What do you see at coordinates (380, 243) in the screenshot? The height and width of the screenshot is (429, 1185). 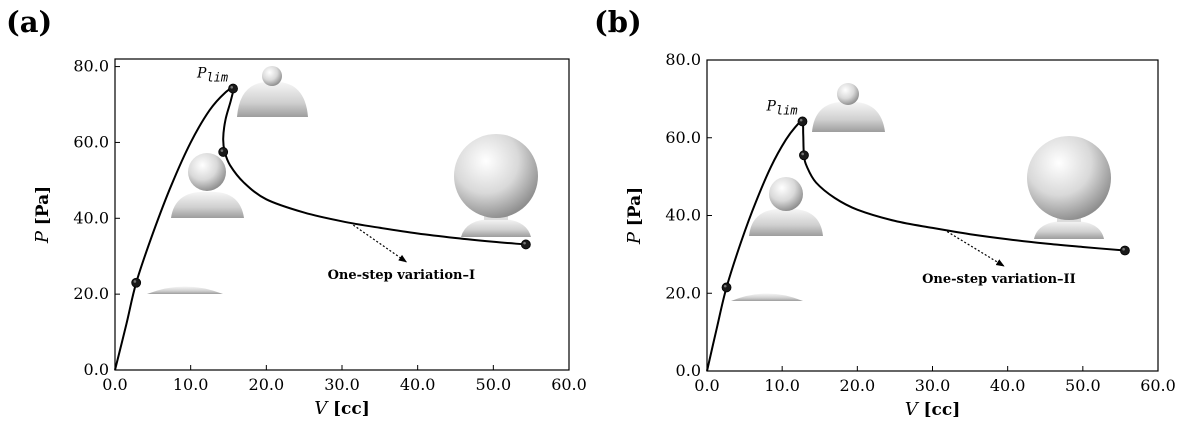 I see `annotation-arrow` at bounding box center [380, 243].